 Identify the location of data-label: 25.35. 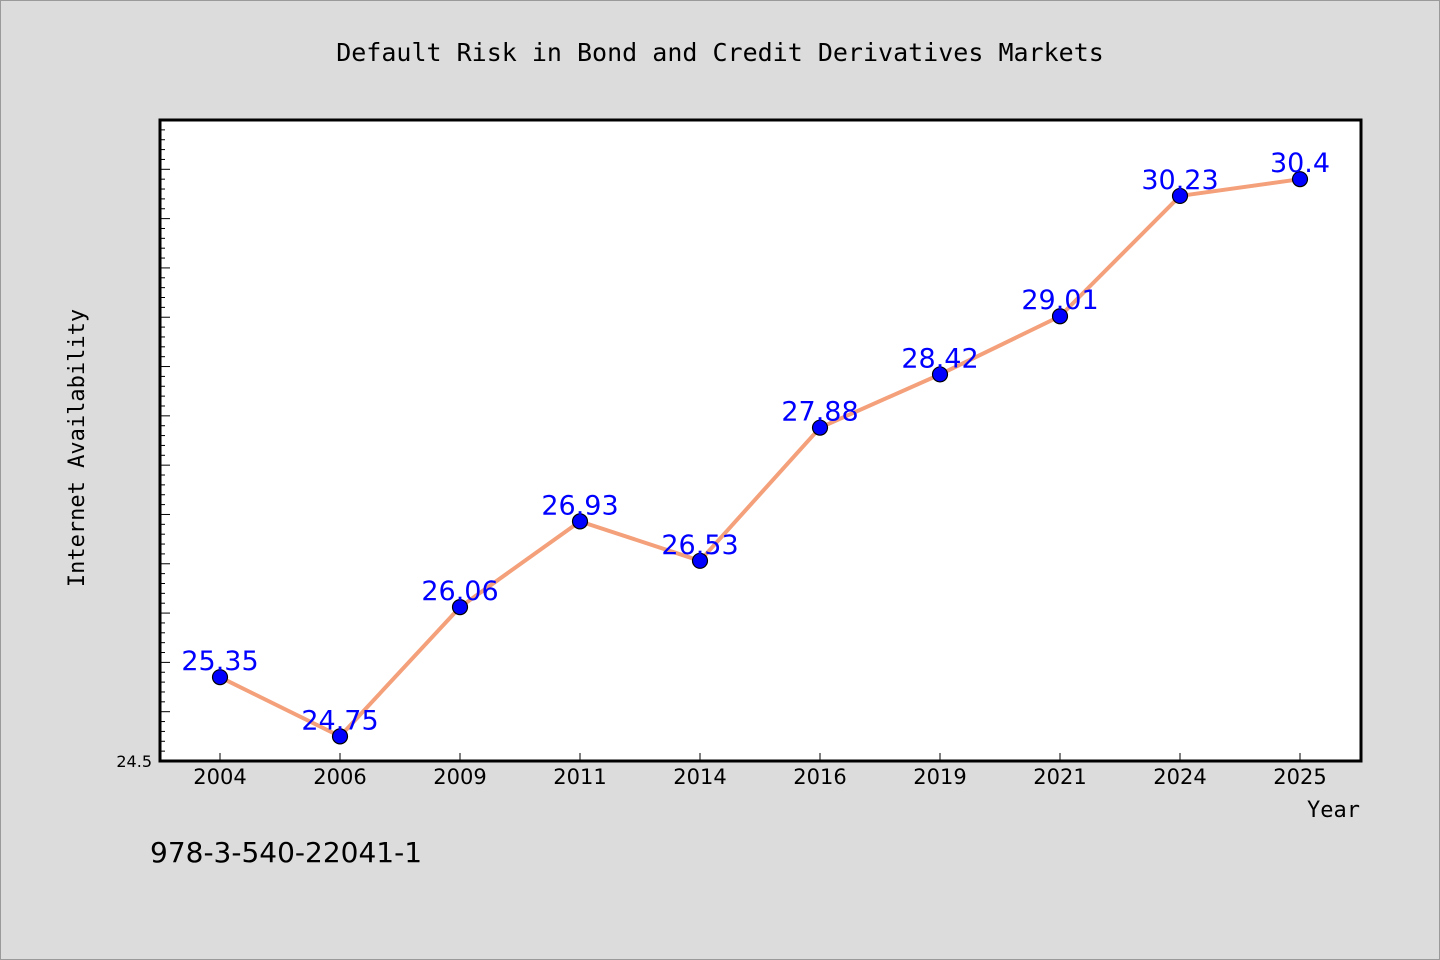
(219, 661).